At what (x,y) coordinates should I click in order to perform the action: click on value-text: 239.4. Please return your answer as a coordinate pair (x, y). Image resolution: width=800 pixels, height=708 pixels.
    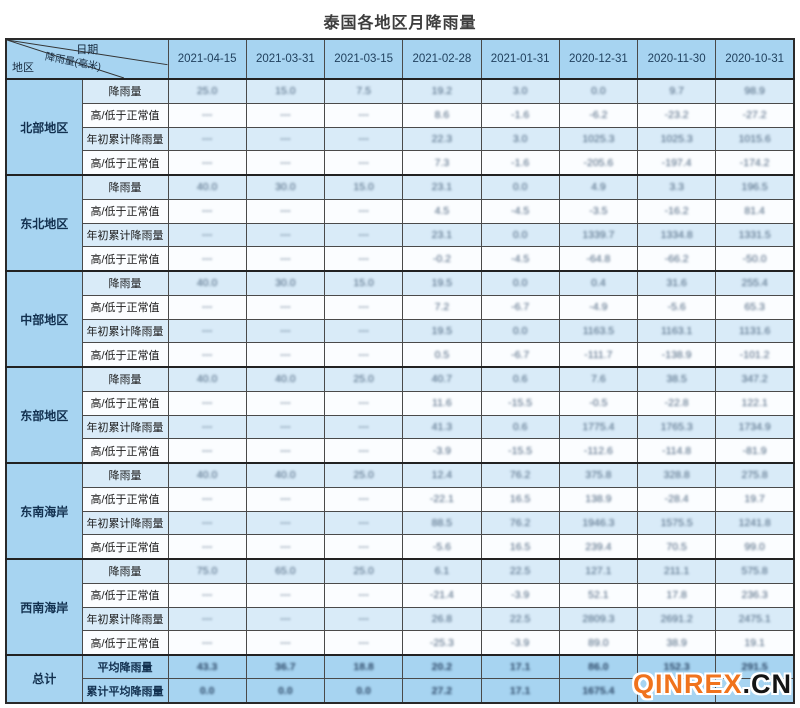
    Looking at the image, I should click on (598, 546).